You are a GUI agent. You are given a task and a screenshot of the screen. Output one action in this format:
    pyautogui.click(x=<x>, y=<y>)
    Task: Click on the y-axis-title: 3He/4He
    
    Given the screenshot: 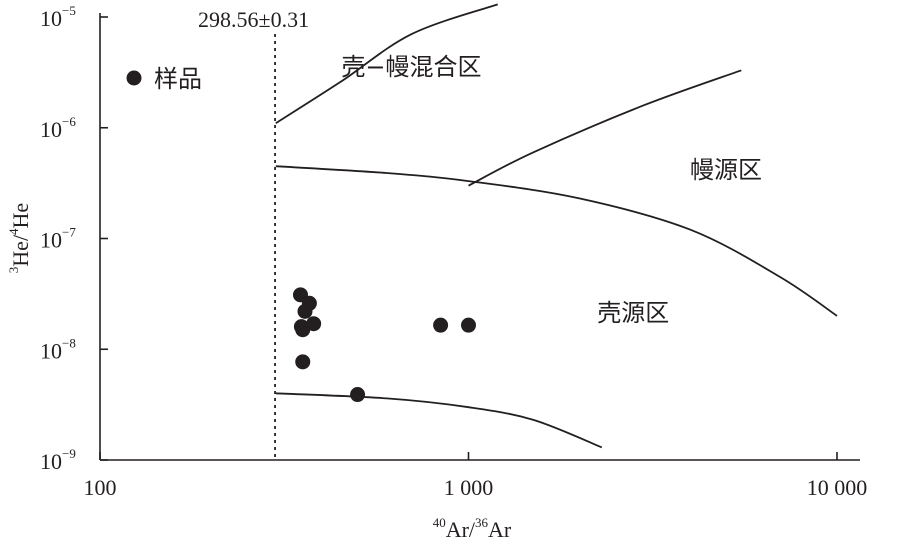 What is the action you would take?
    pyautogui.click(x=19, y=238)
    